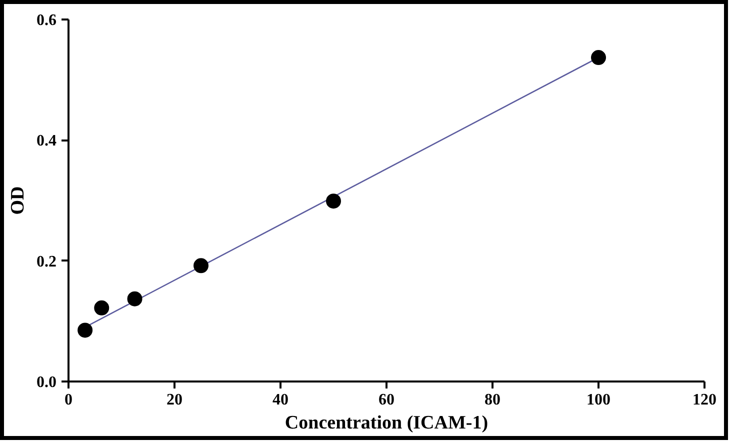  Describe the element at coordinates (598, 400) in the screenshot. I see `x-tick-label: 100` at that location.